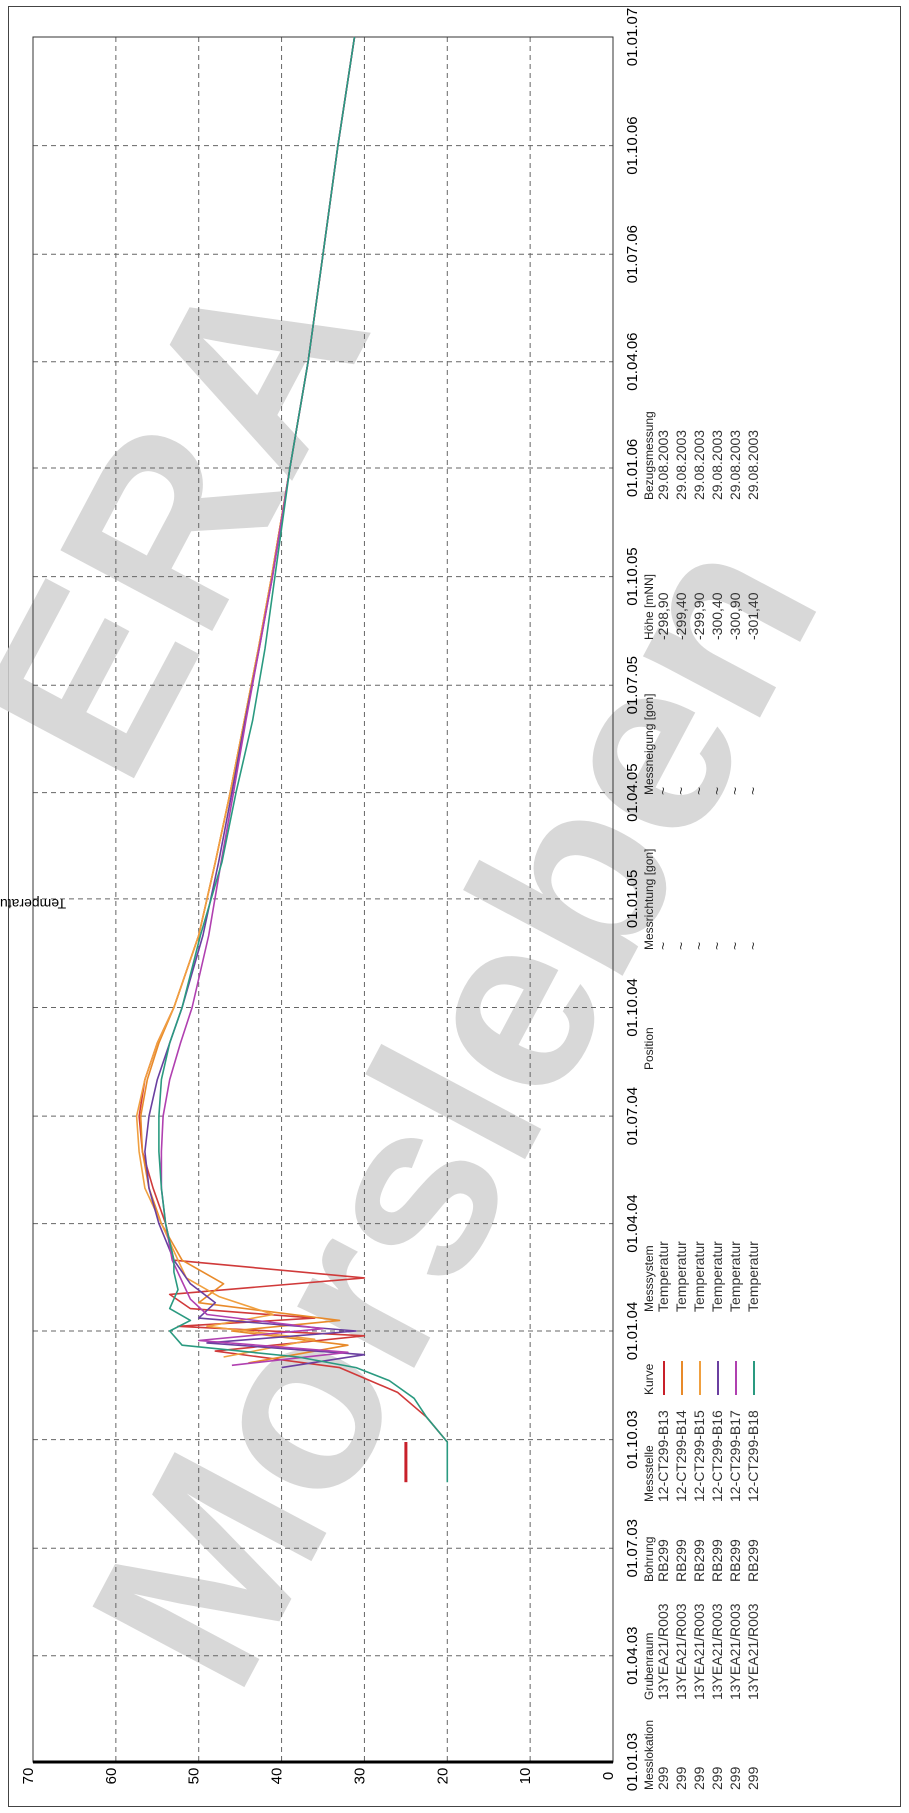 This screenshot has width=909, height=1813. Describe the element at coordinates (525, 1776) in the screenshot. I see `y-tick-label: 10` at that location.